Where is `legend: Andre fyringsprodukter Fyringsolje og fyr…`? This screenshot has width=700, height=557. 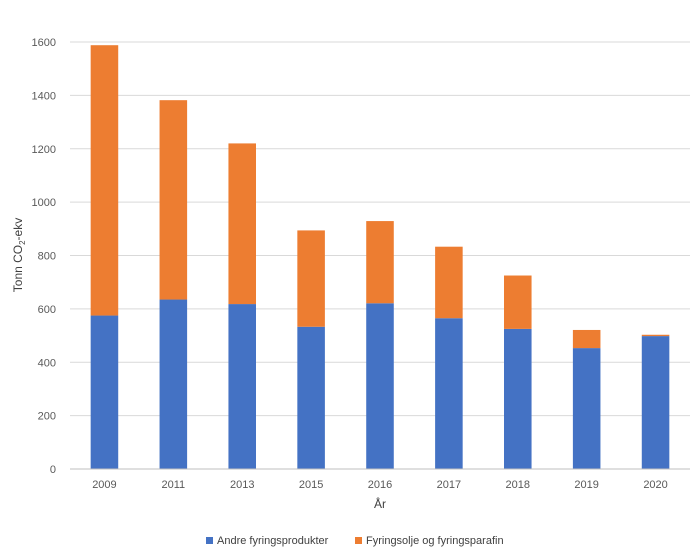 legend: Andre fyringsprodukter Fyringsolje og fyr… is located at coordinates (355, 541).